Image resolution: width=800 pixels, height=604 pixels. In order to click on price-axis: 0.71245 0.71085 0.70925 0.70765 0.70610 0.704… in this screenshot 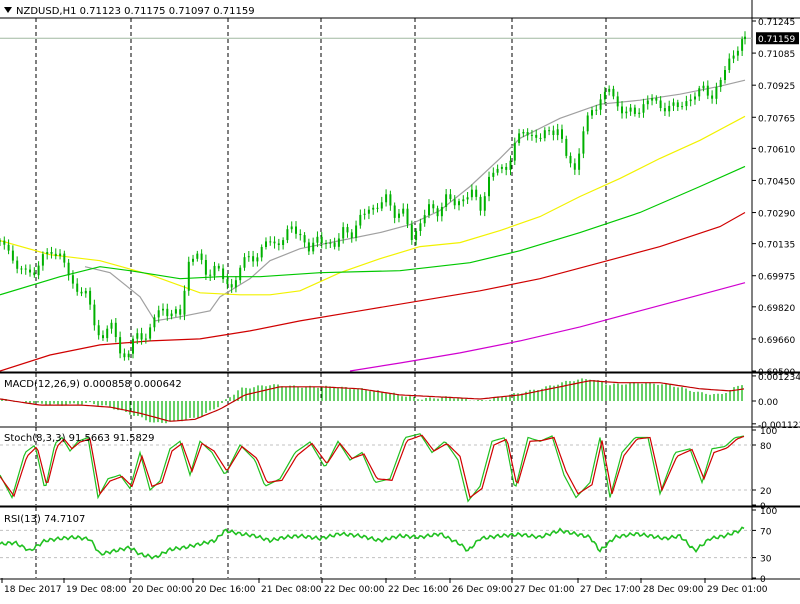, I will do `click(775, 198)`.